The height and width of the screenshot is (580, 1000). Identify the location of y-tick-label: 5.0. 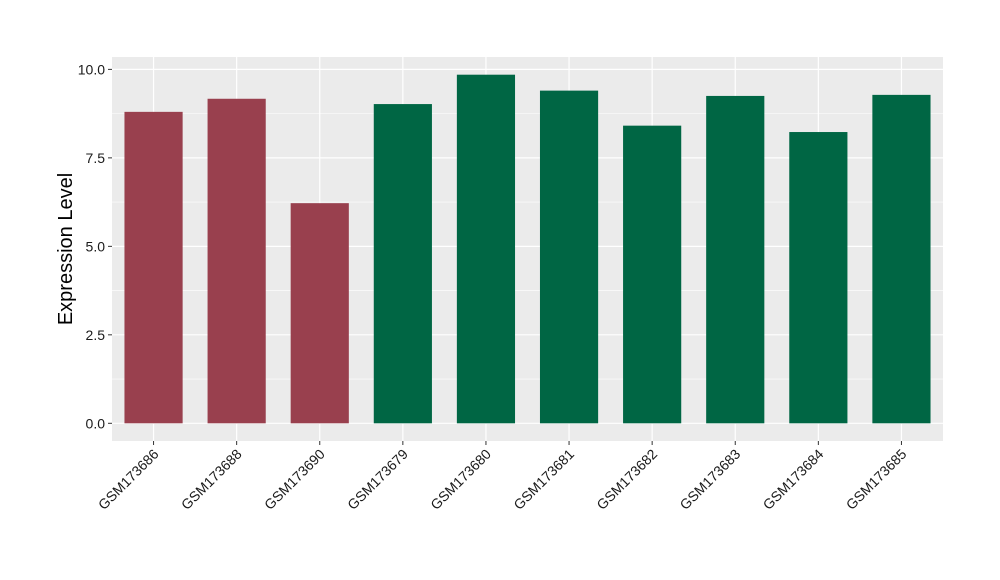
(96, 246).